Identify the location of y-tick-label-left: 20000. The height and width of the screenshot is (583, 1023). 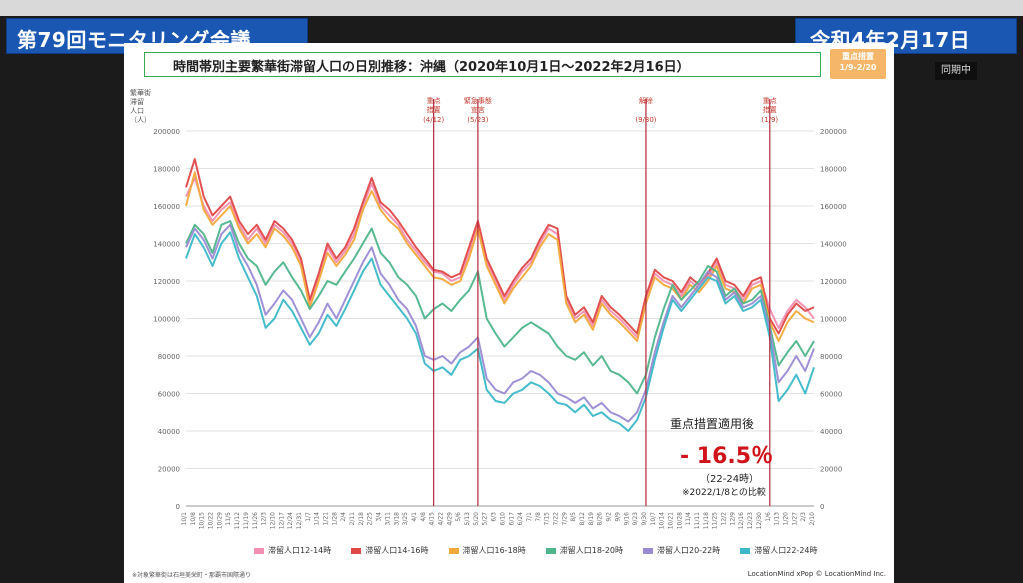
(169, 470).